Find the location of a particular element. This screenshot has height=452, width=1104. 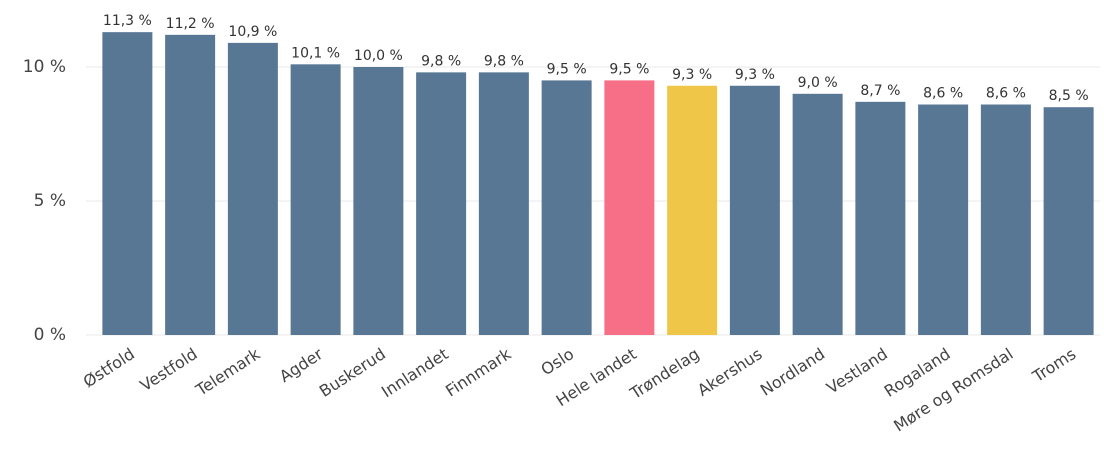

y-tick-label: 0 % is located at coordinates (50, 335).